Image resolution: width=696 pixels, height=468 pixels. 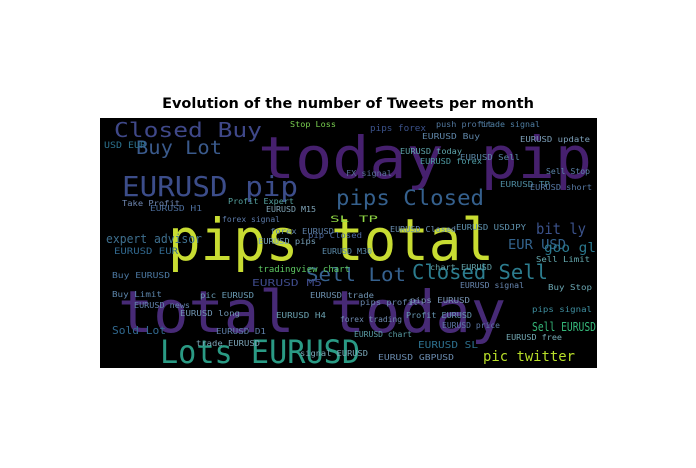 What do you see at coordinates (335, 235) in the screenshot?
I see `cloud-word: pip Closed` at bounding box center [335, 235].